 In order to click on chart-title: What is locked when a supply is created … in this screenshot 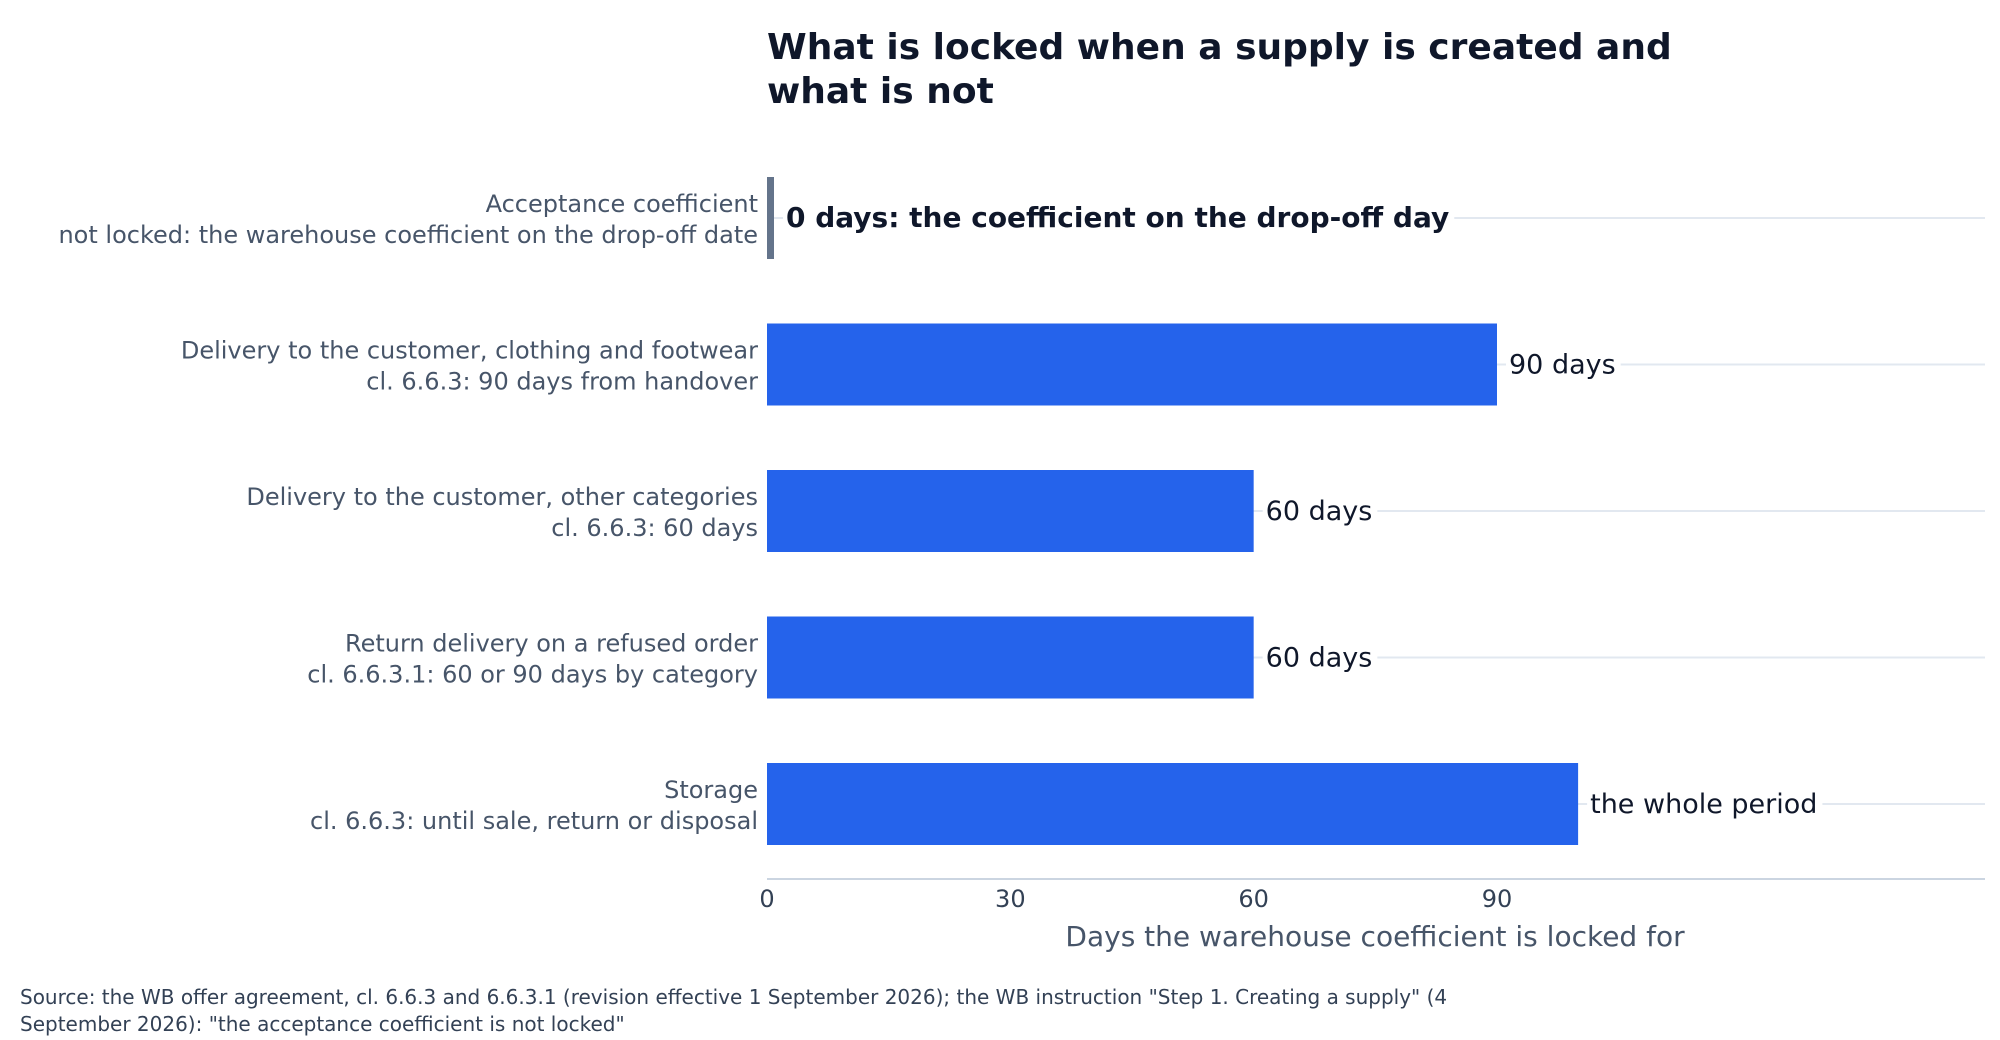, I will do `click(1267, 70)`.